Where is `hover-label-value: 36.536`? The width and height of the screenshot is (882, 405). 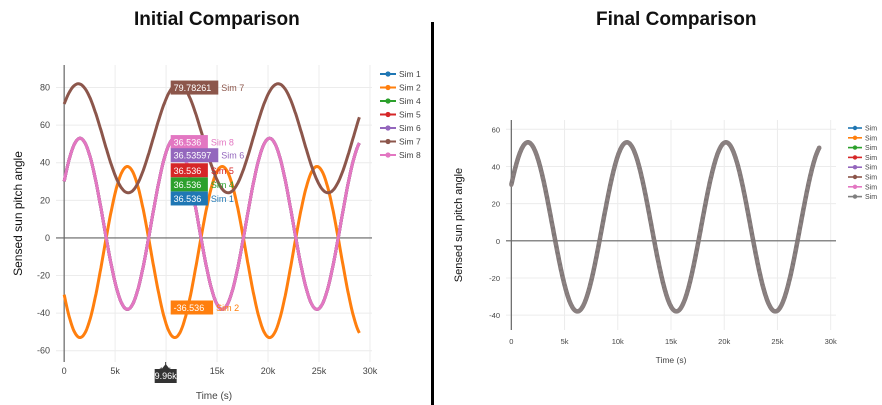
hover-label-value: 36.536 is located at coordinates (188, 143).